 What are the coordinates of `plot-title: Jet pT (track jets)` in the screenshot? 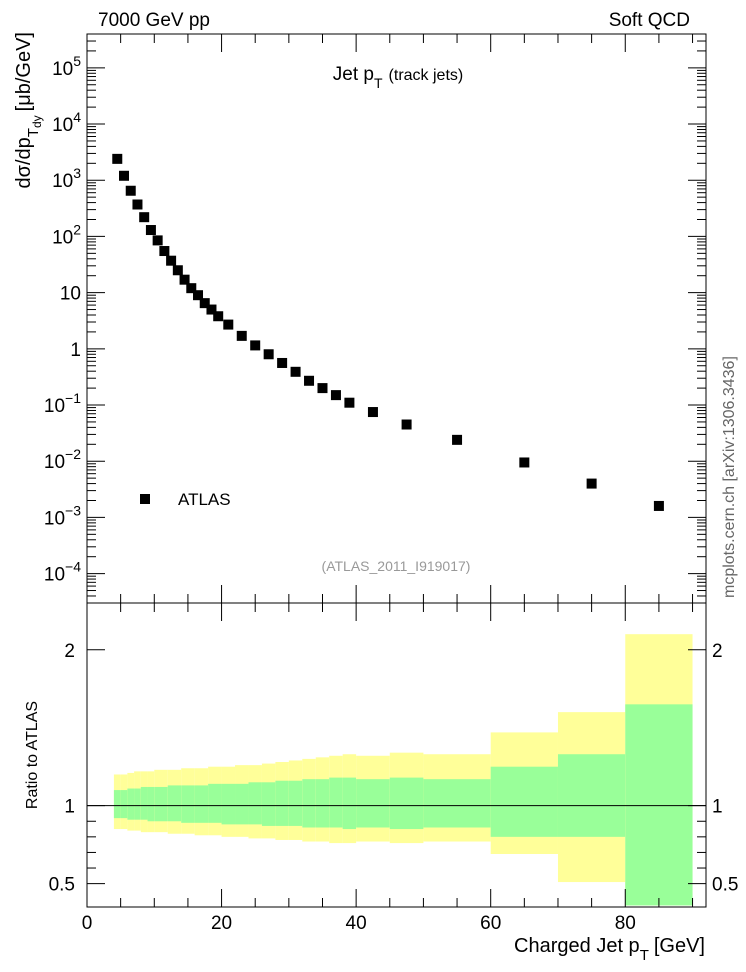 It's located at (398, 77).